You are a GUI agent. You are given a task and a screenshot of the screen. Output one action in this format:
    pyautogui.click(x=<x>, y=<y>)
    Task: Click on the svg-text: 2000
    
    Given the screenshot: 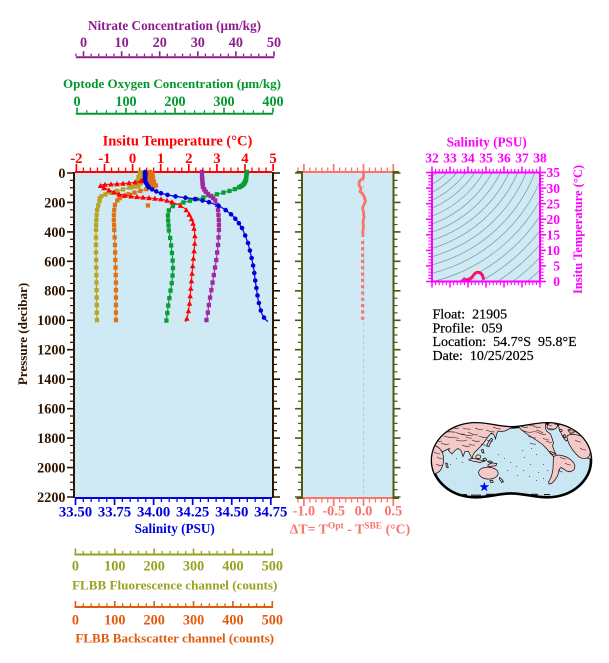 What is the action you would take?
    pyautogui.click(x=51, y=468)
    